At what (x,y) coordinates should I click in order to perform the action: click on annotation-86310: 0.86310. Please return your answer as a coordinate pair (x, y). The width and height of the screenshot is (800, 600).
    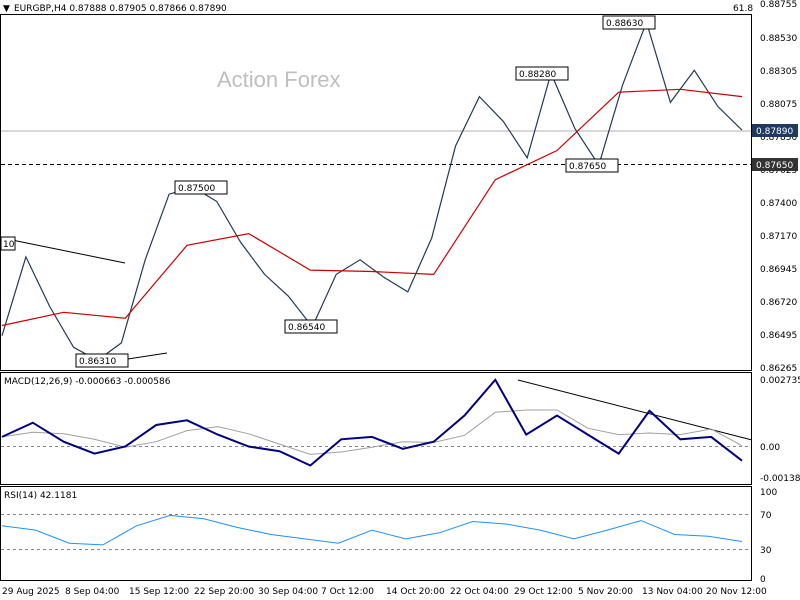
    Looking at the image, I should click on (102, 360).